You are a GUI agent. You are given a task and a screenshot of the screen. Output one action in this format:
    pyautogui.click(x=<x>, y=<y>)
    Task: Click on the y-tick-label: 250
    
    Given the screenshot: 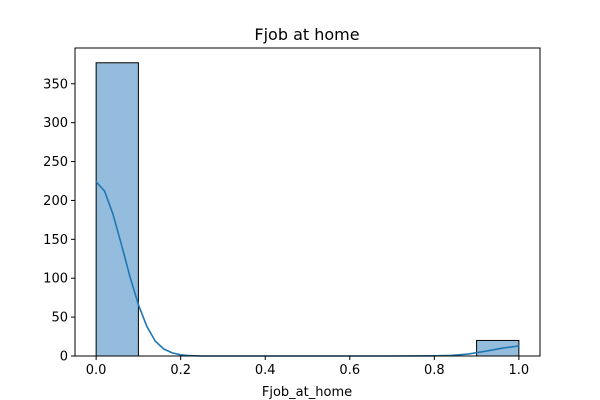 What is the action you would take?
    pyautogui.click(x=55, y=162)
    